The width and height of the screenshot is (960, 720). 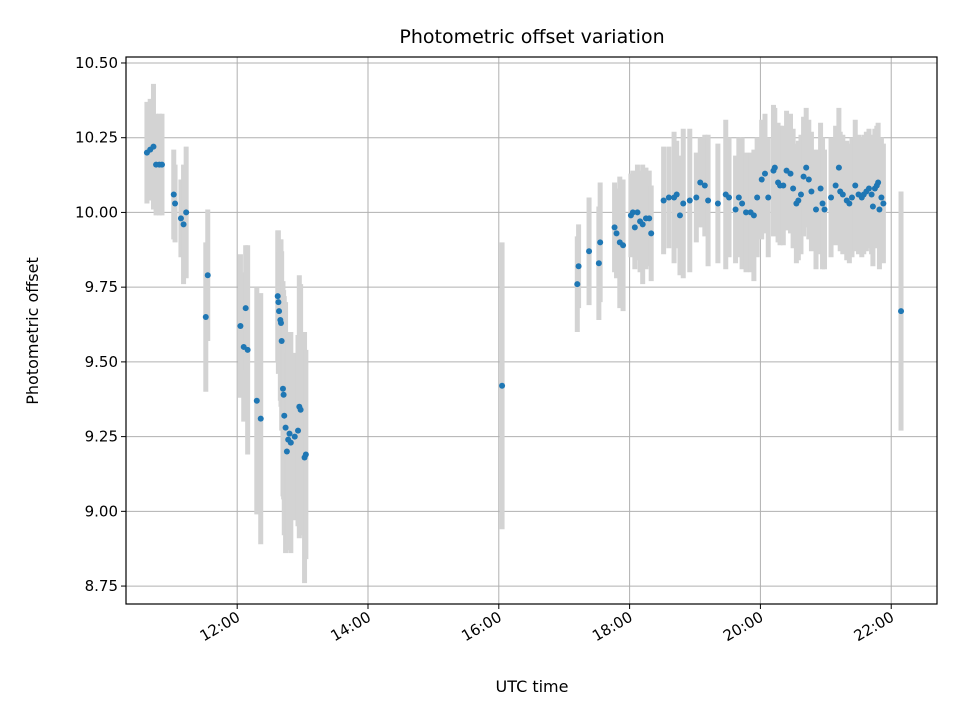 What do you see at coordinates (96, 212) in the screenshot?
I see `y-tick-label: 10.00` at bounding box center [96, 212].